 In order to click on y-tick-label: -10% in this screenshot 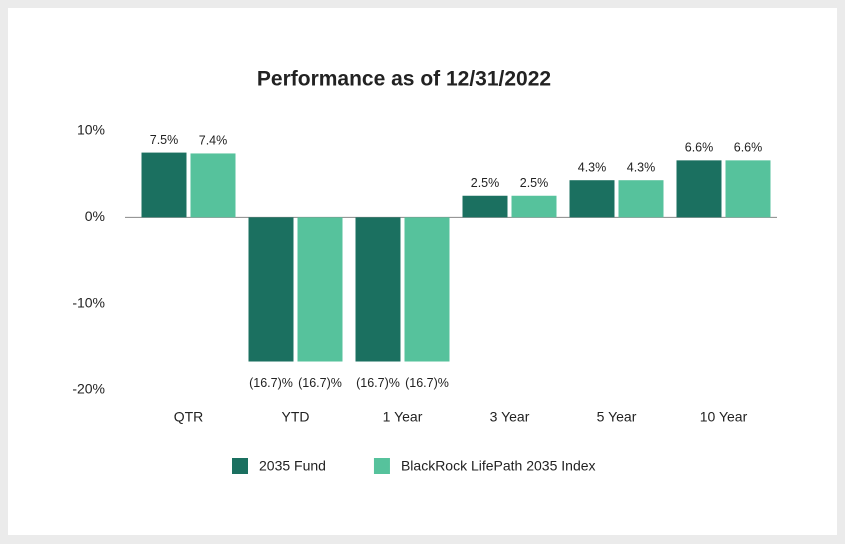, I will do `click(88, 302)`.